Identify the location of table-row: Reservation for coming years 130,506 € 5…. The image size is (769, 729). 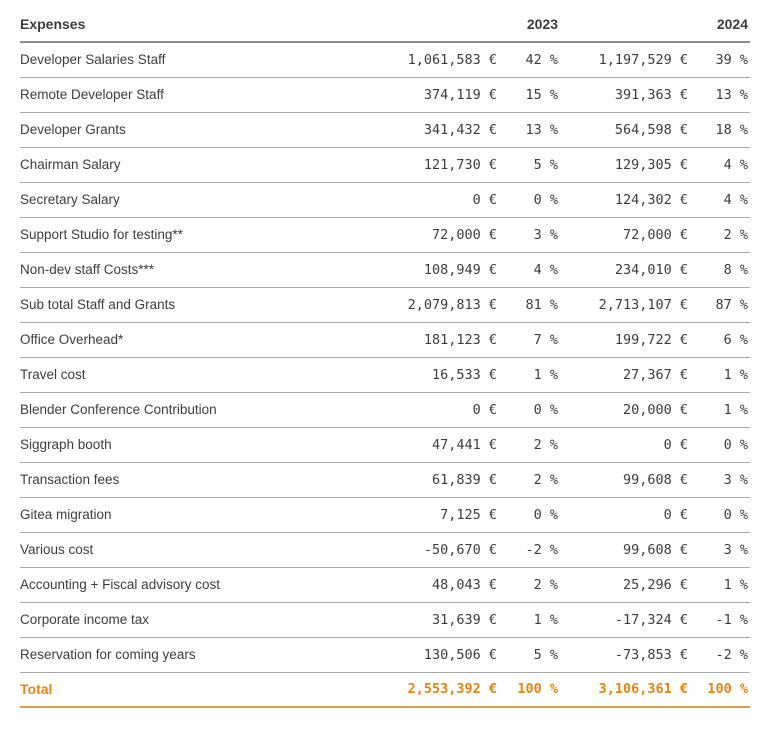
(385, 655).